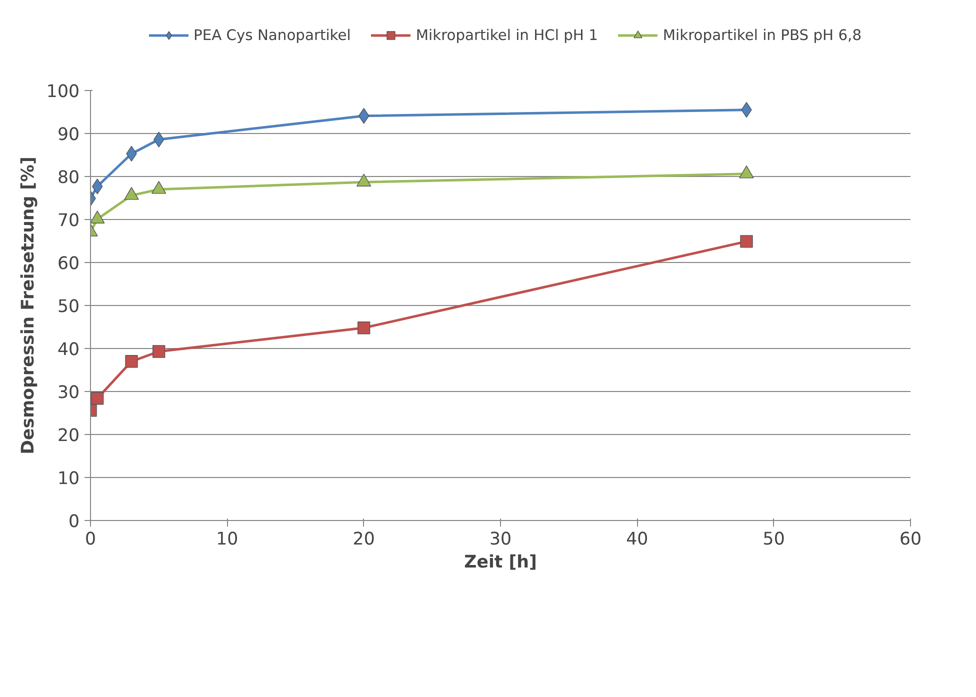 This screenshot has width=976, height=697. I want to click on y-tick-label: 20, so click(68, 436).